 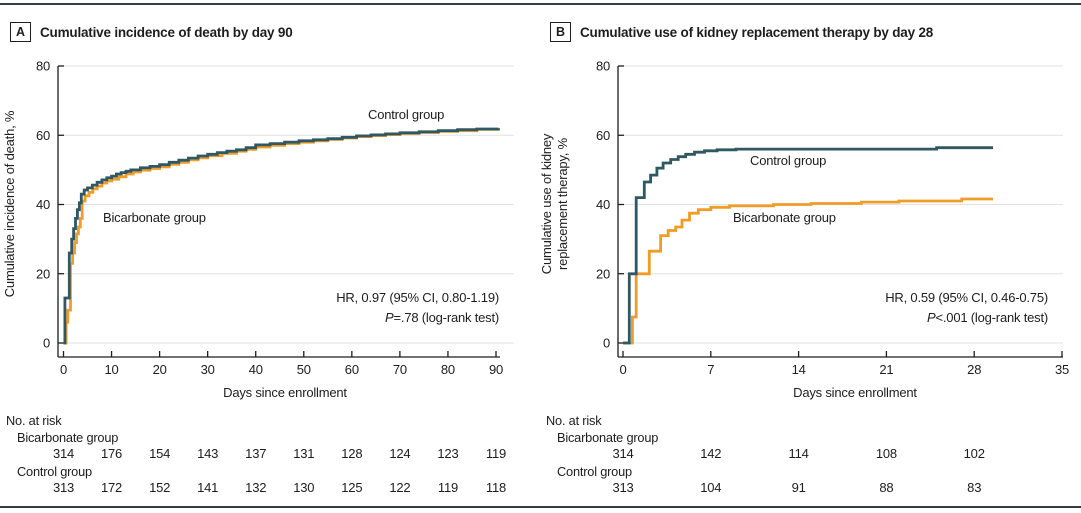 What do you see at coordinates (159, 453) in the screenshot?
I see `risk-count: 154` at bounding box center [159, 453].